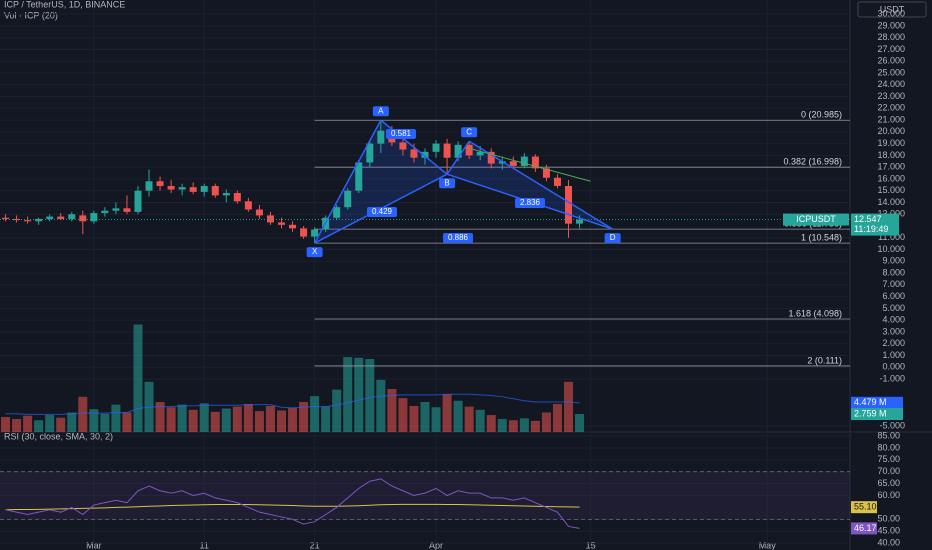  I want to click on y-tick-label: 15.000, so click(891, 190).